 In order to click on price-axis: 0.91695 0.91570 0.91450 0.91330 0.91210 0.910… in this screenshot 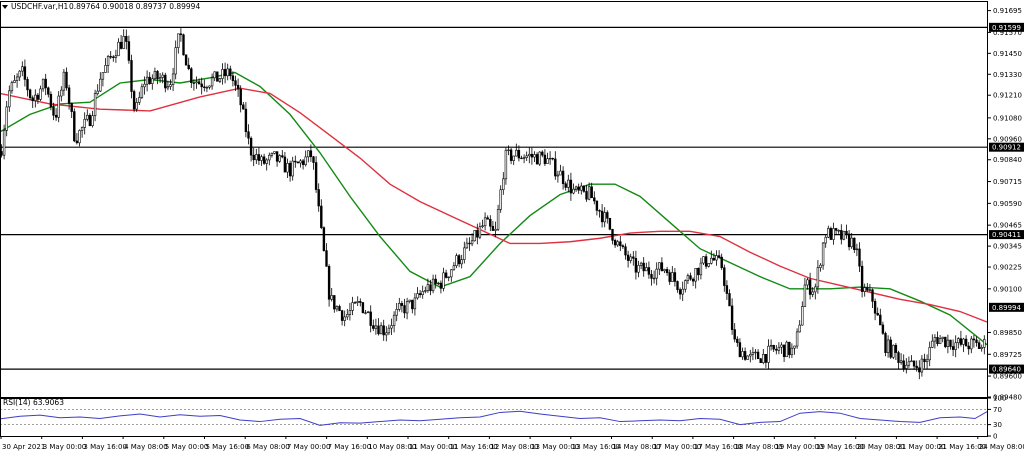, I will do `click(1005, 204)`.